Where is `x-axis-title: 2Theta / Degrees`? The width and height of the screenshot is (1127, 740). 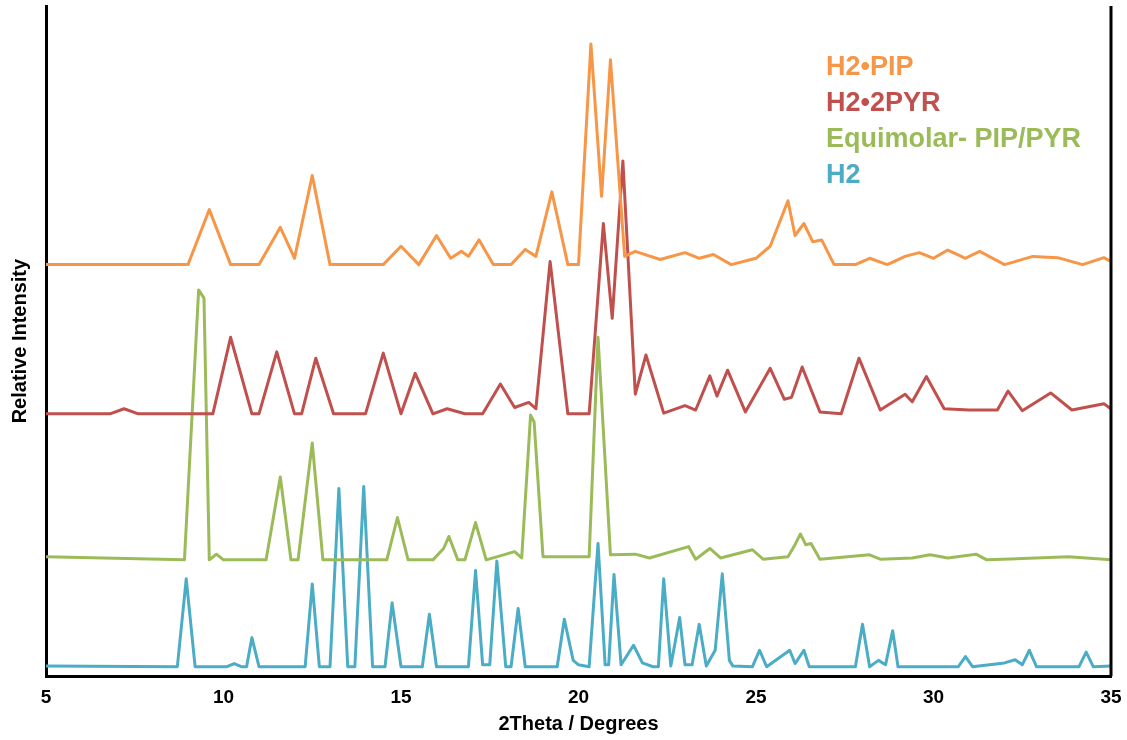 x-axis-title: 2Theta / Degrees is located at coordinates (578, 722).